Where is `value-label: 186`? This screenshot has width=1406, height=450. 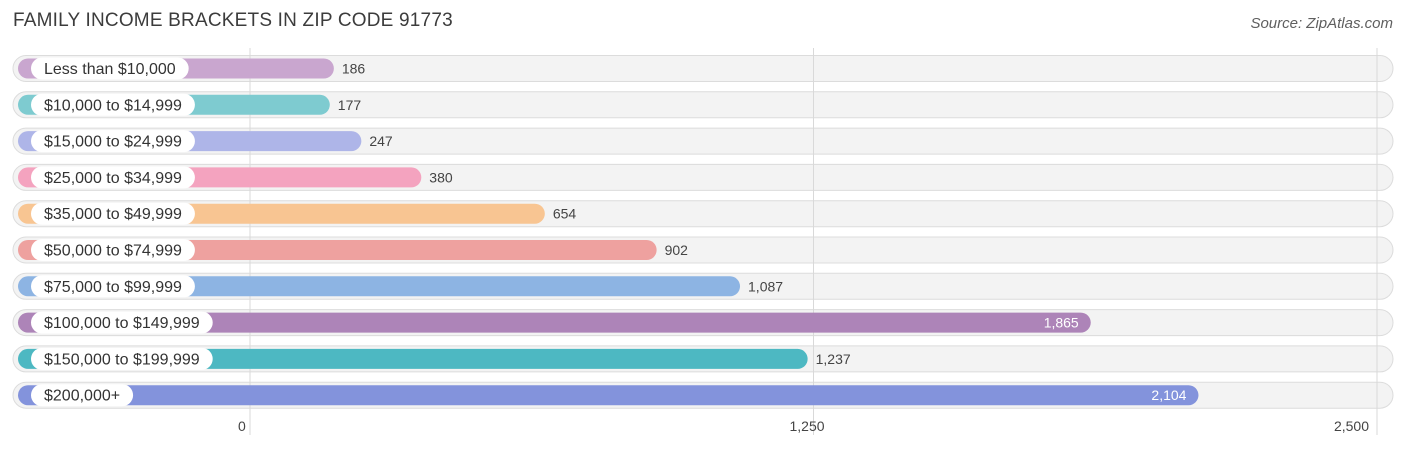
value-label: 186 is located at coordinates (354, 69).